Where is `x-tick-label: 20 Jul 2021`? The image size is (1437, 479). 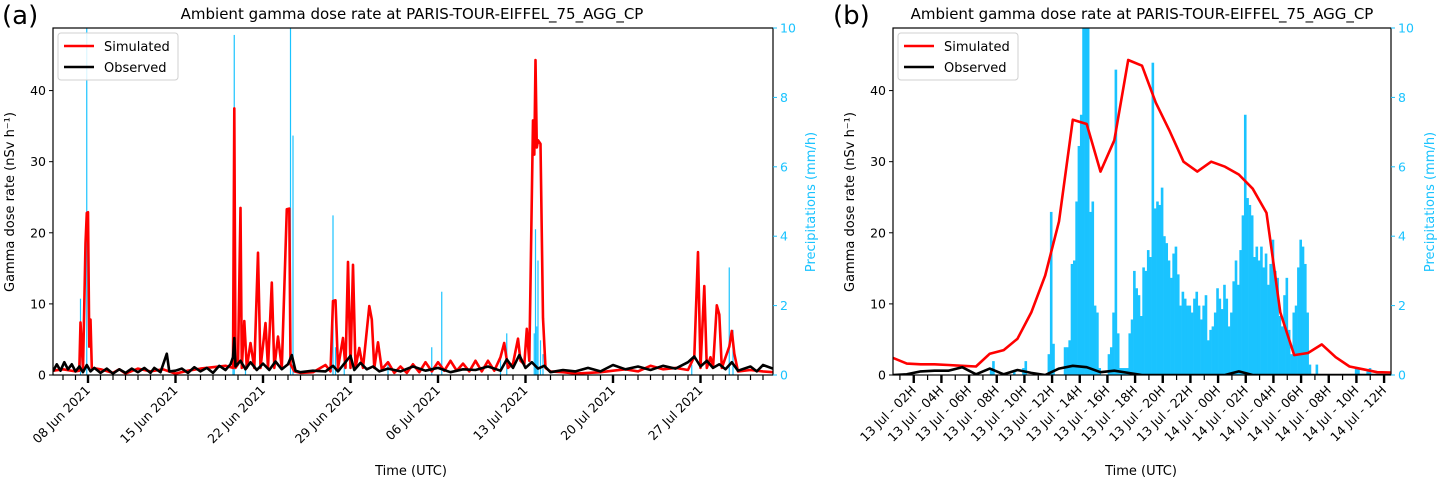
x-tick-label: 20 Jul 2021 is located at coordinates (587, 413).